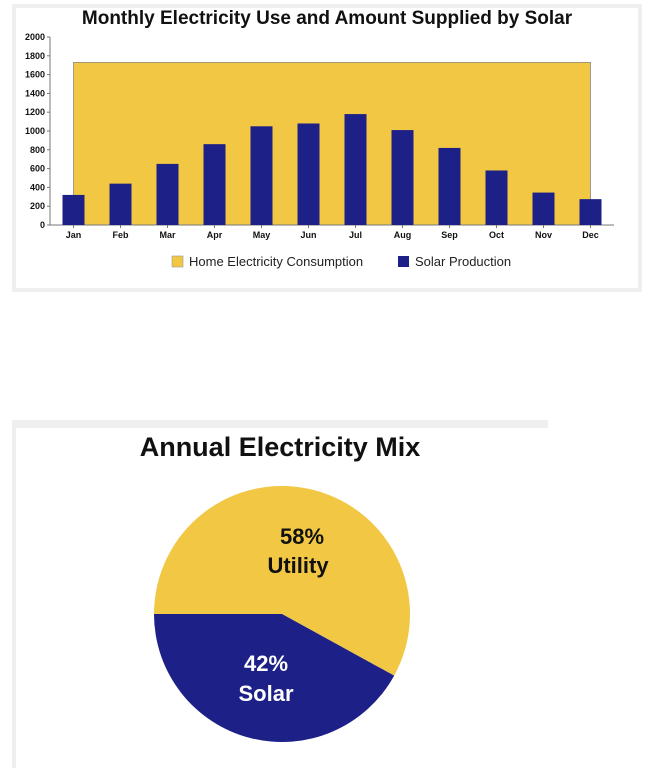  Describe the element at coordinates (177, 261) in the screenshot. I see `legend-swatch-consumption` at that location.